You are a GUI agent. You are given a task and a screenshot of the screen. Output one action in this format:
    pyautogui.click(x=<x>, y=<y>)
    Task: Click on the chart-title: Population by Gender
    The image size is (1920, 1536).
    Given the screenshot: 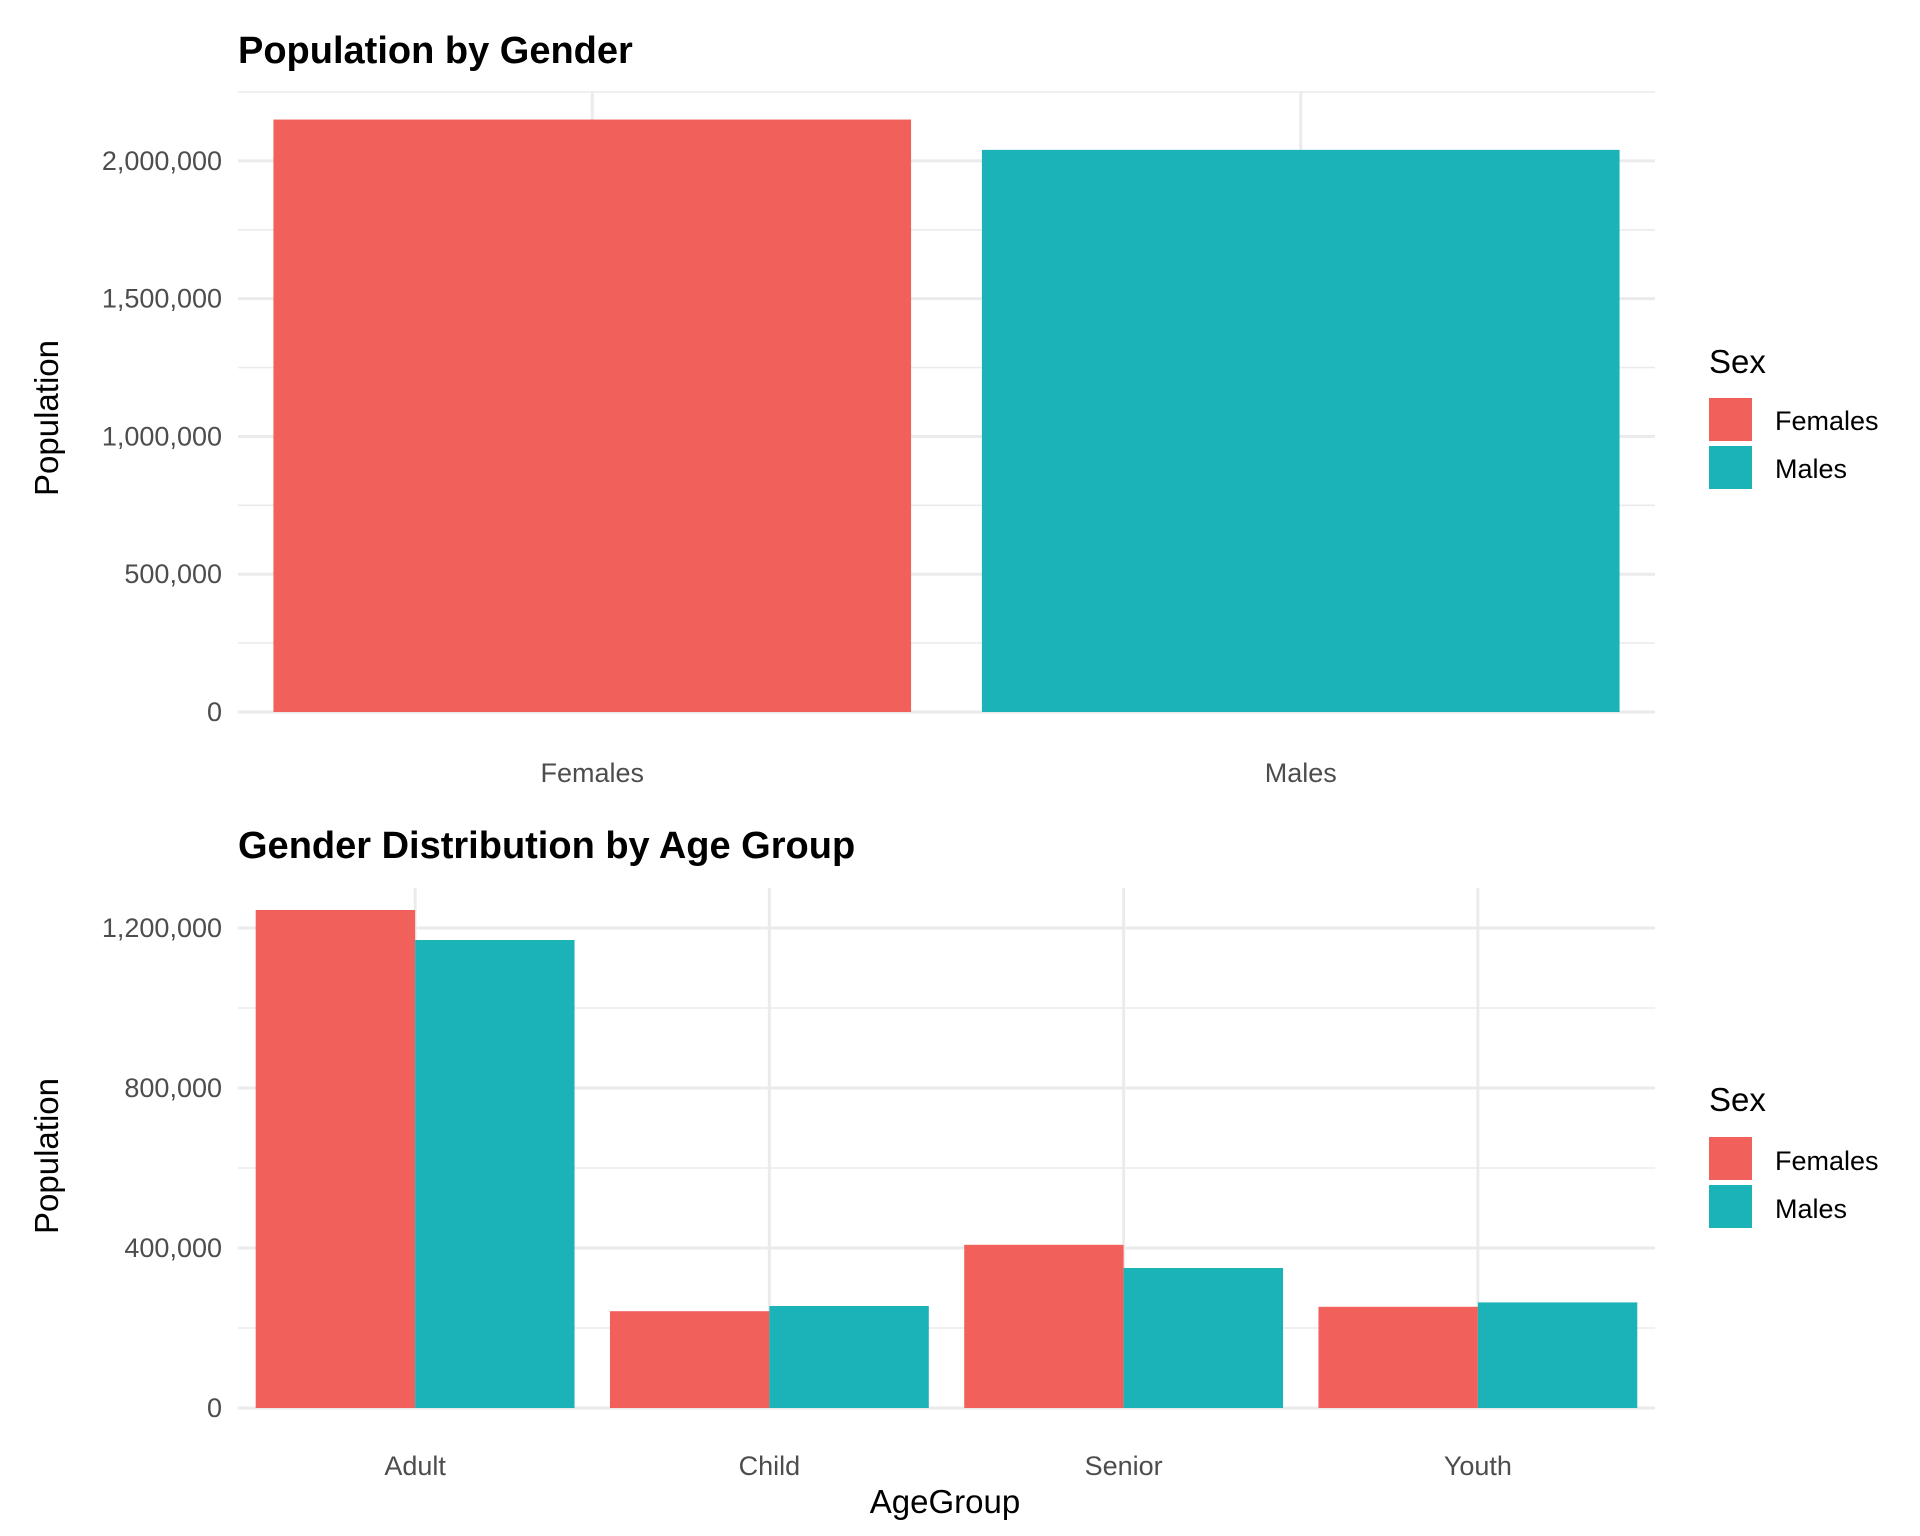 What is the action you would take?
    pyautogui.click(x=435, y=51)
    